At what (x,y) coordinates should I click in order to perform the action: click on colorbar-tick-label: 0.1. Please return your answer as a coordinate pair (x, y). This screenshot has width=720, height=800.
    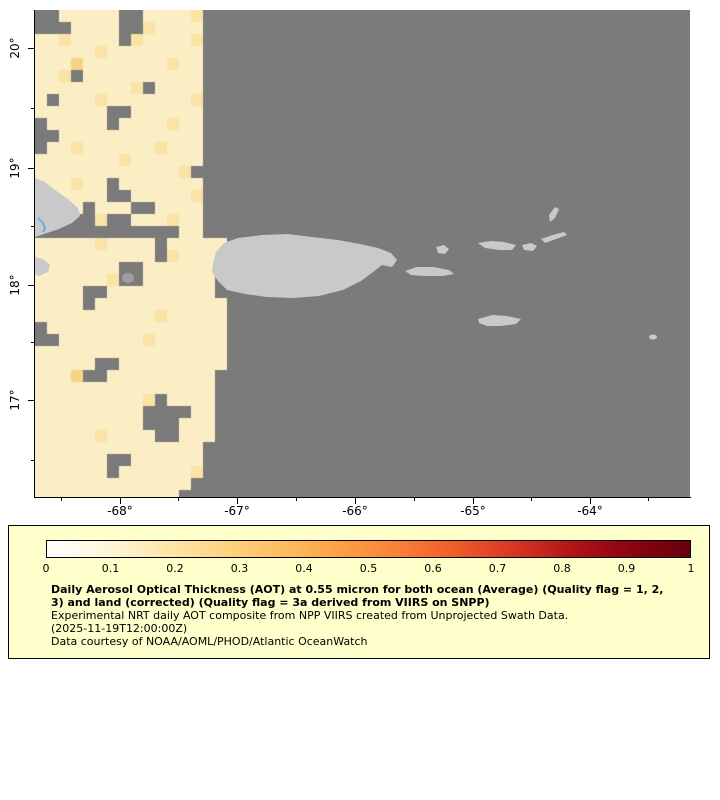
    Looking at the image, I should click on (110, 568).